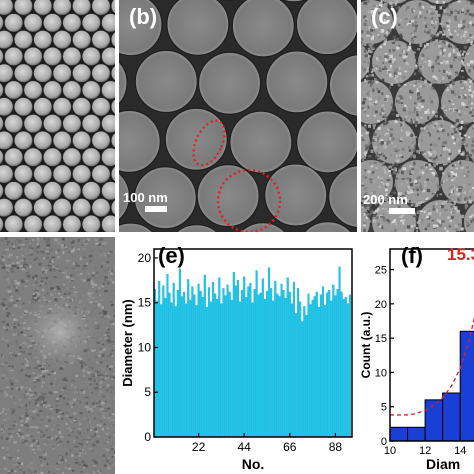 The width and height of the screenshot is (474, 474). What do you see at coordinates (57, 355) in the screenshot?
I see `tem-image-d` at bounding box center [57, 355].